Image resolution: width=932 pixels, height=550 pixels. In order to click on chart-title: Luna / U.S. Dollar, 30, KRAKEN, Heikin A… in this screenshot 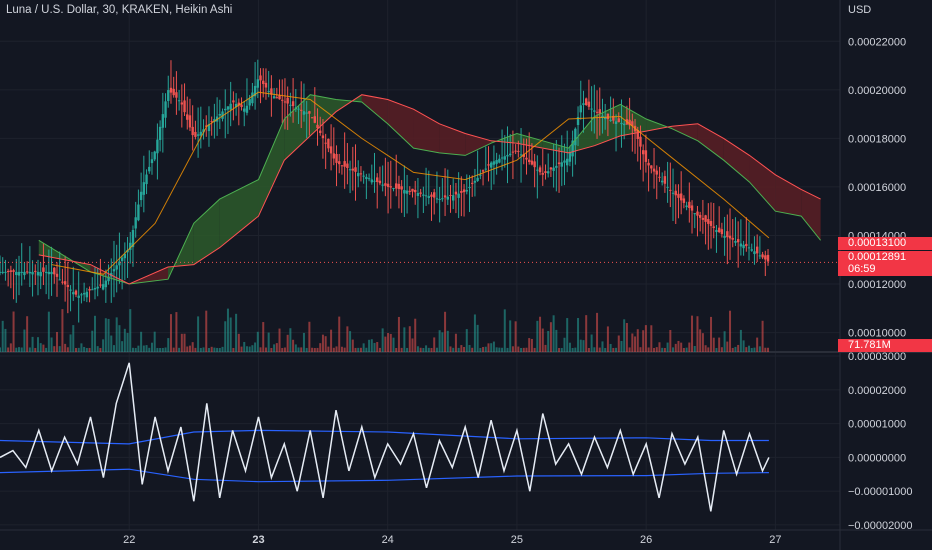, I will do `click(119, 10)`.